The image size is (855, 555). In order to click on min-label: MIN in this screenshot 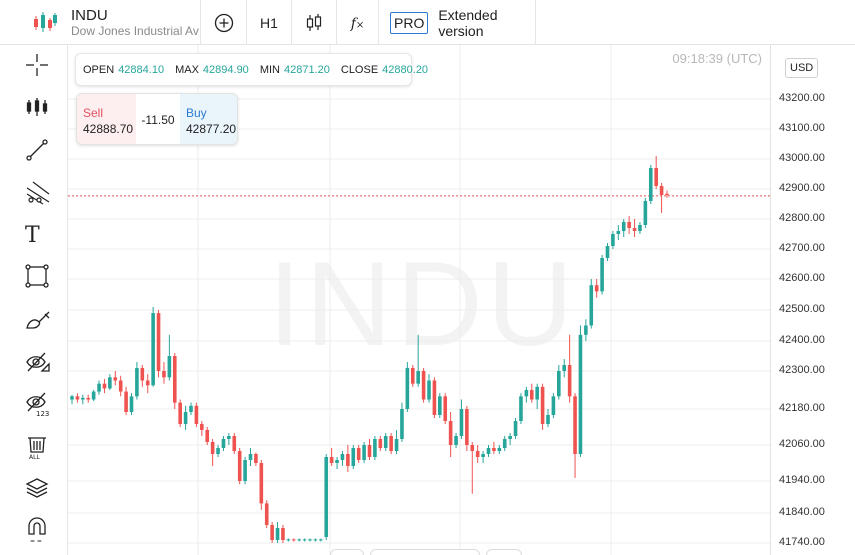, I will do `click(269, 69)`.